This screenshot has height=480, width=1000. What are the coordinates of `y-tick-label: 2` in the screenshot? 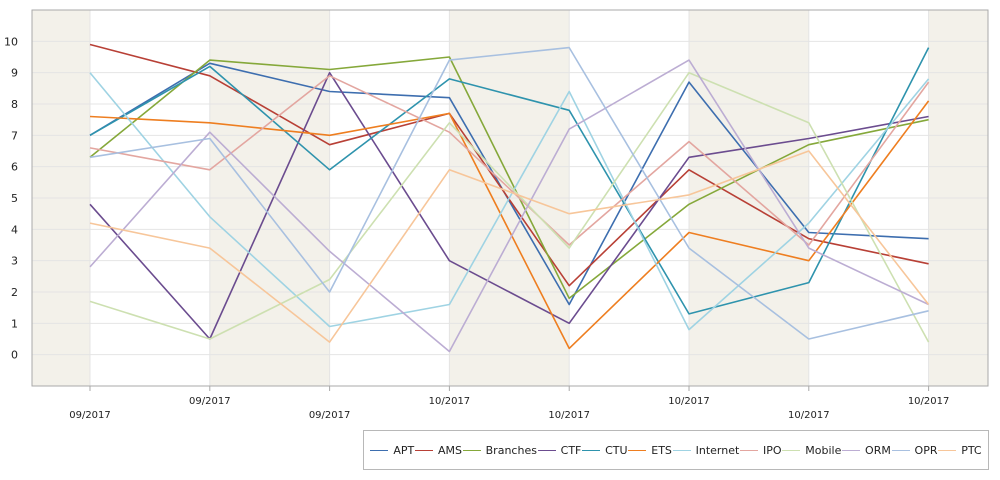 It's located at (14, 292).